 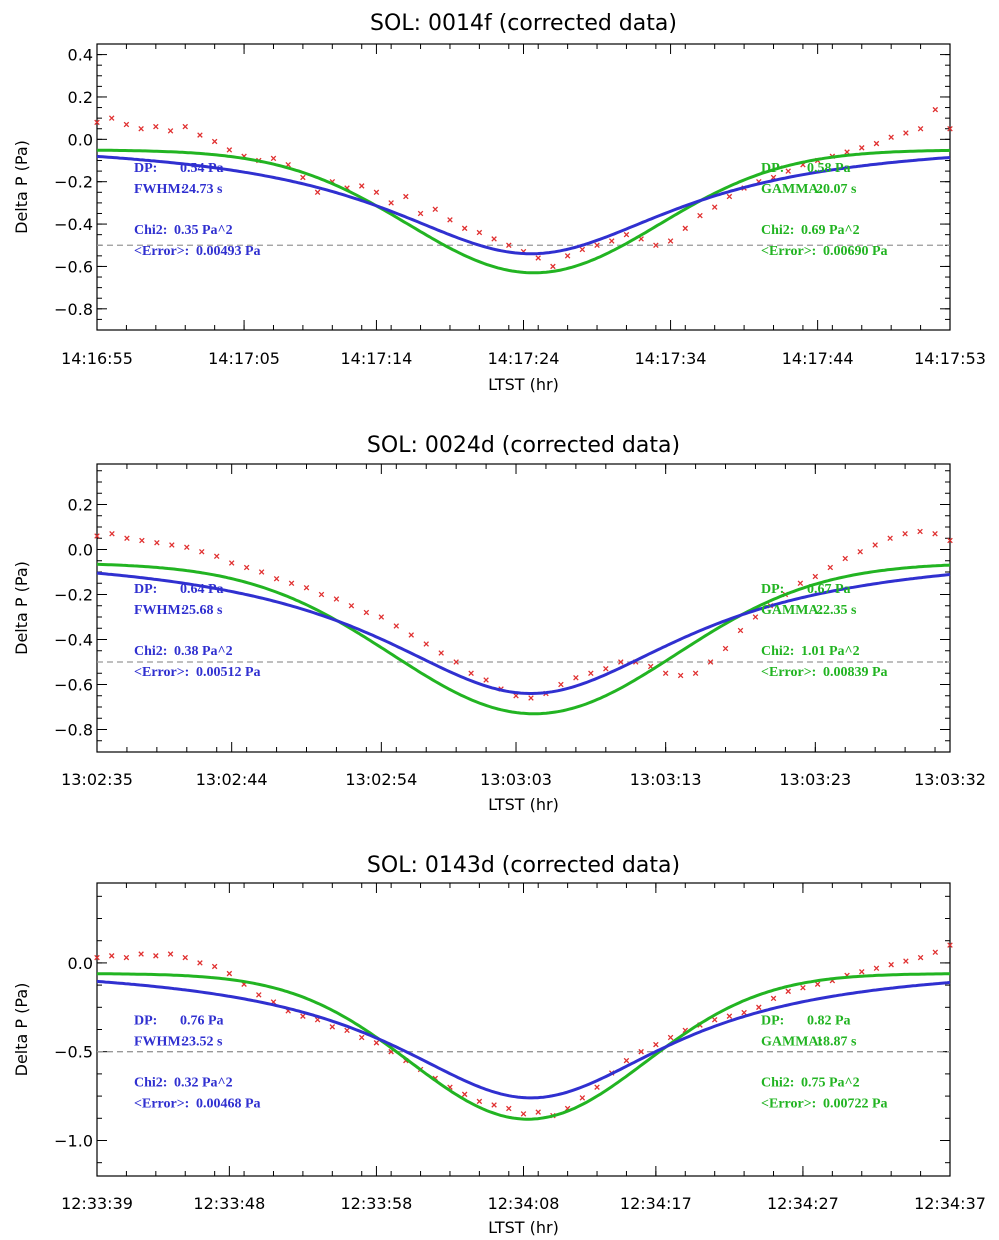 What do you see at coordinates (656, 1203) in the screenshot?
I see `x-tick-label: 12:34:17` at bounding box center [656, 1203].